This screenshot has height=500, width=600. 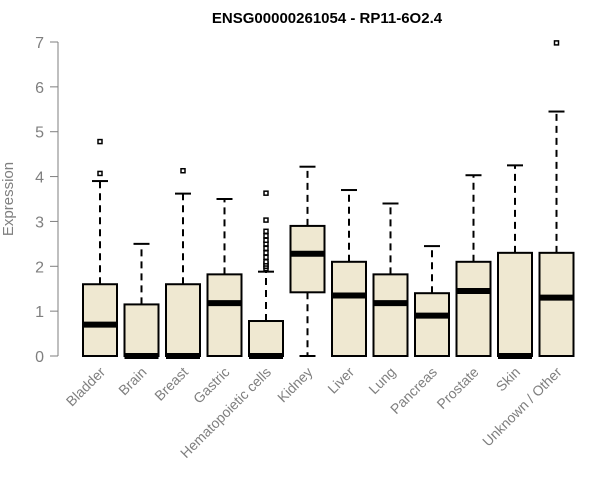 I want to click on category-label: Unknown / Other, so click(x=522, y=407).